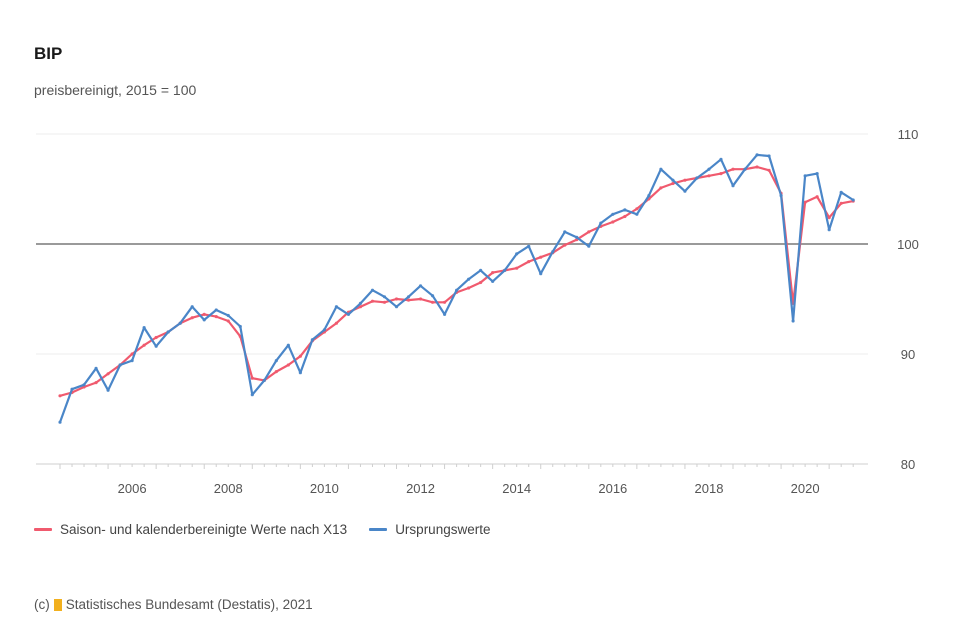 The height and width of the screenshot is (635, 960). What do you see at coordinates (429, 529) in the screenshot?
I see `legend-item-original: Ursprungswerte` at bounding box center [429, 529].